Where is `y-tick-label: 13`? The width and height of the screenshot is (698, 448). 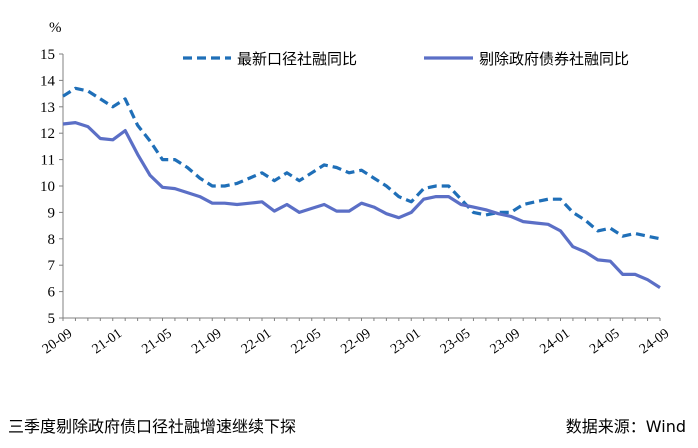
y-tick-label: 13 is located at coordinates (47, 108).